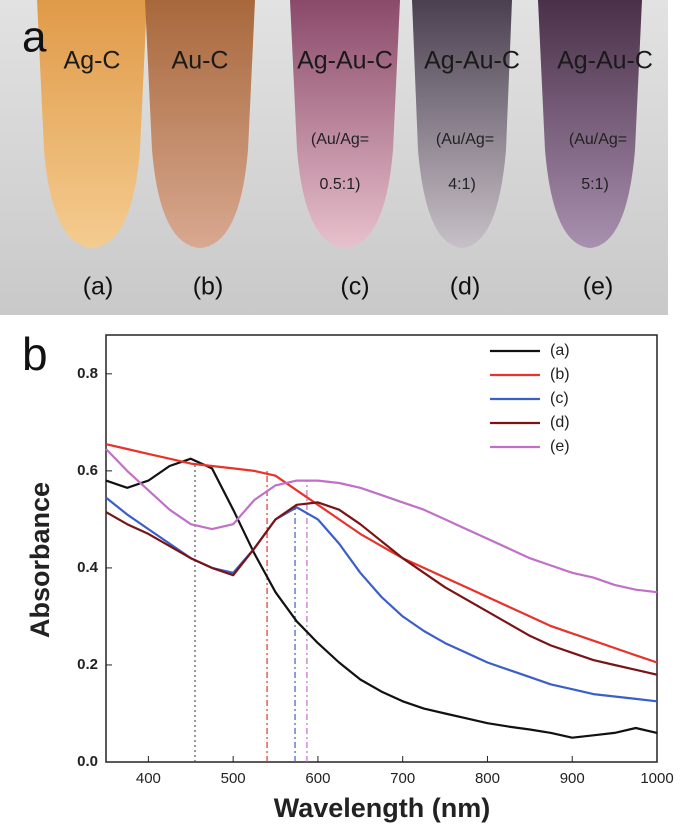  What do you see at coordinates (340, 184) in the screenshot?
I see `ratio: 0.5:1)` at bounding box center [340, 184].